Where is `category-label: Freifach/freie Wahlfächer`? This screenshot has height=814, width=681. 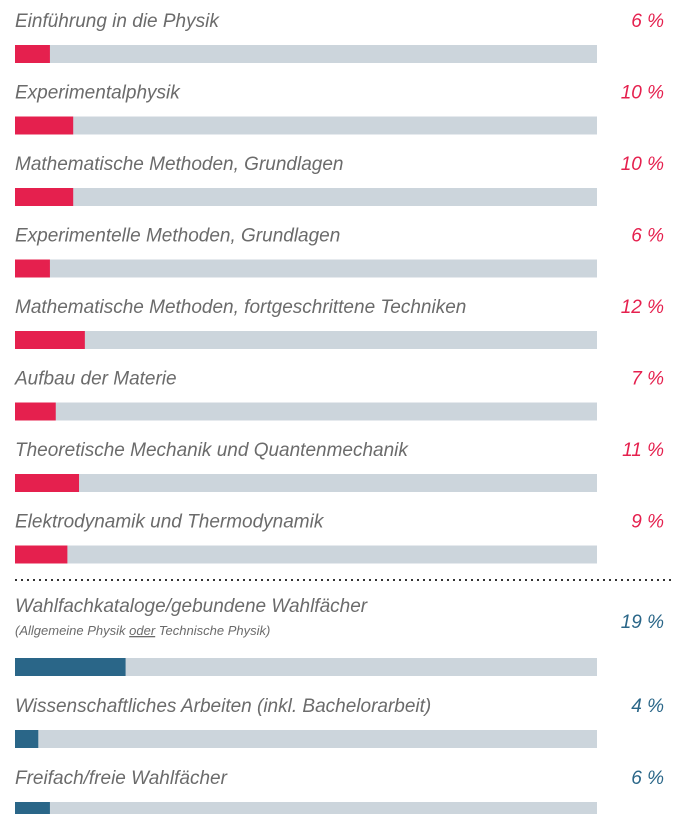 category-label: Freifach/freie Wahlfächer is located at coordinates (121, 778).